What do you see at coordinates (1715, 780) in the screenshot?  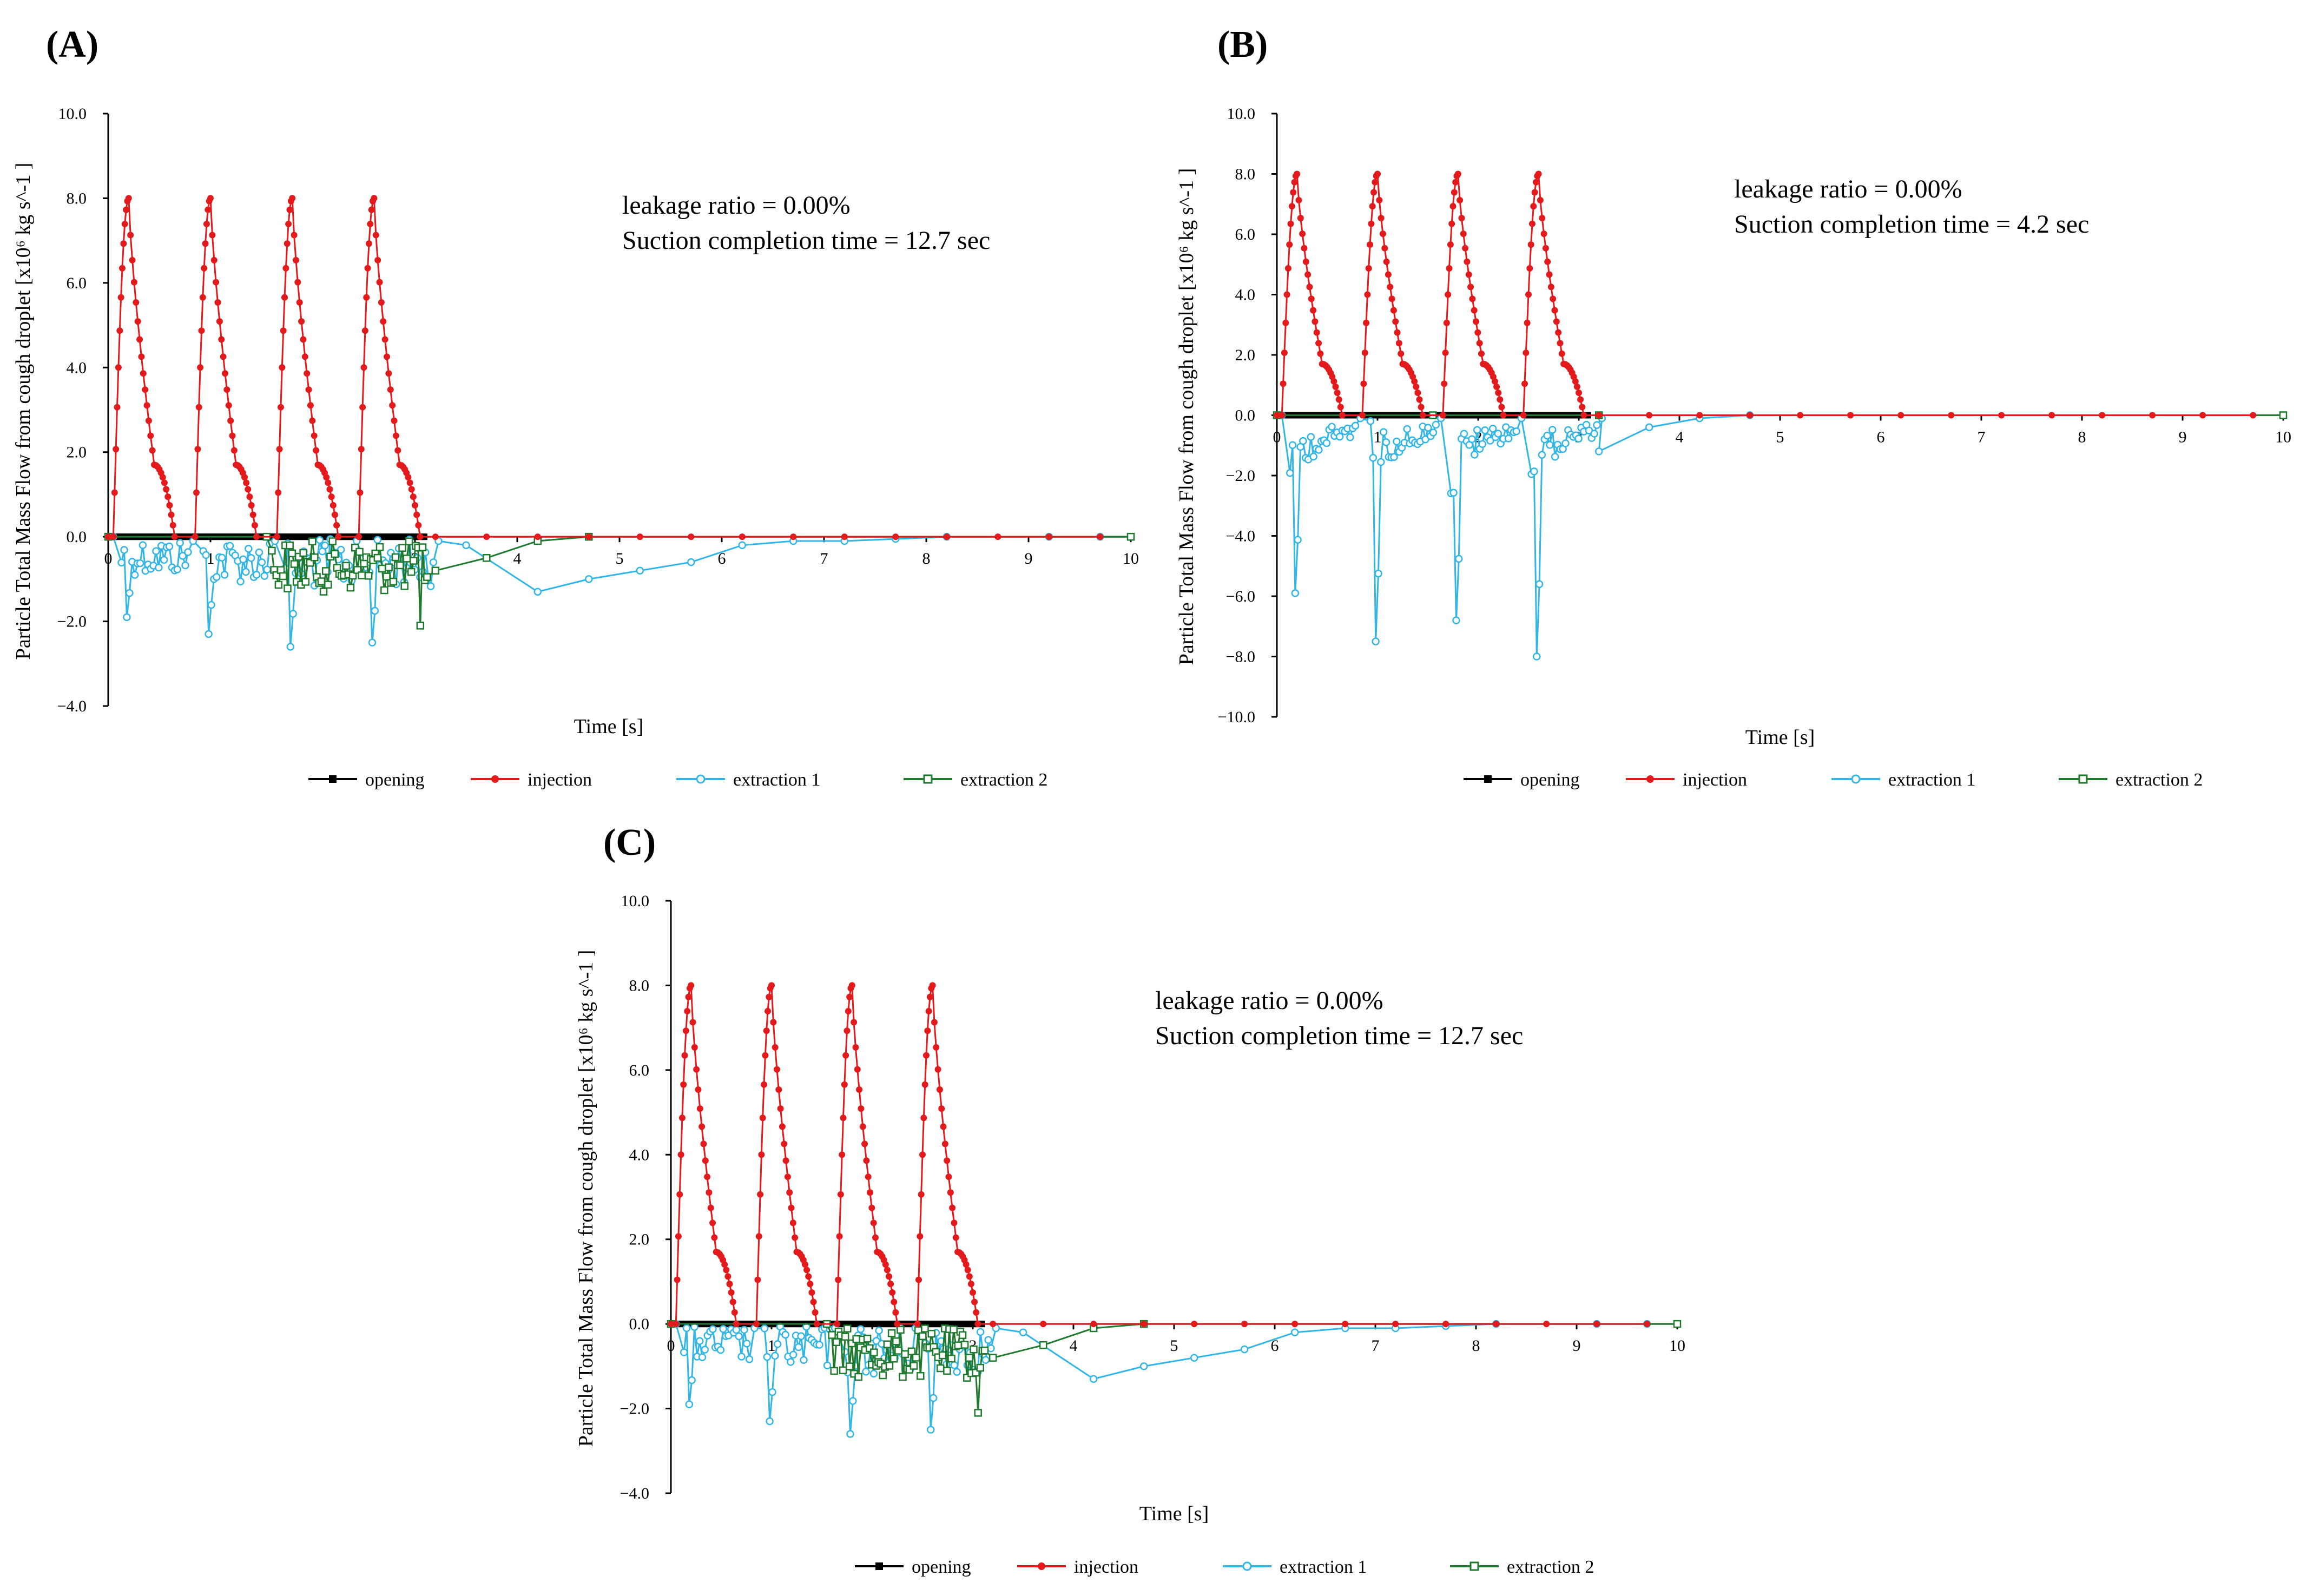 I see `legend-label: injection` at bounding box center [1715, 780].